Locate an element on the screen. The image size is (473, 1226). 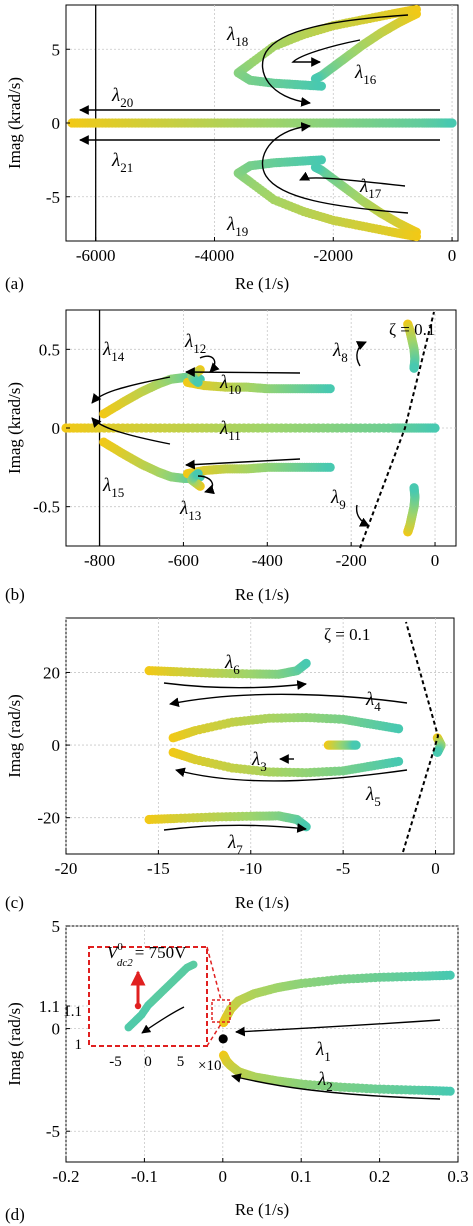
inset-root-point is located at coordinates (193, 964).